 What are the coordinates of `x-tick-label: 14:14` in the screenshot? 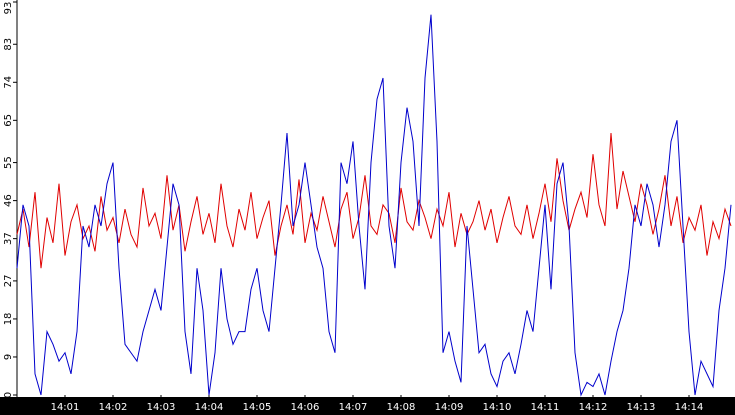 It's located at (689, 407).